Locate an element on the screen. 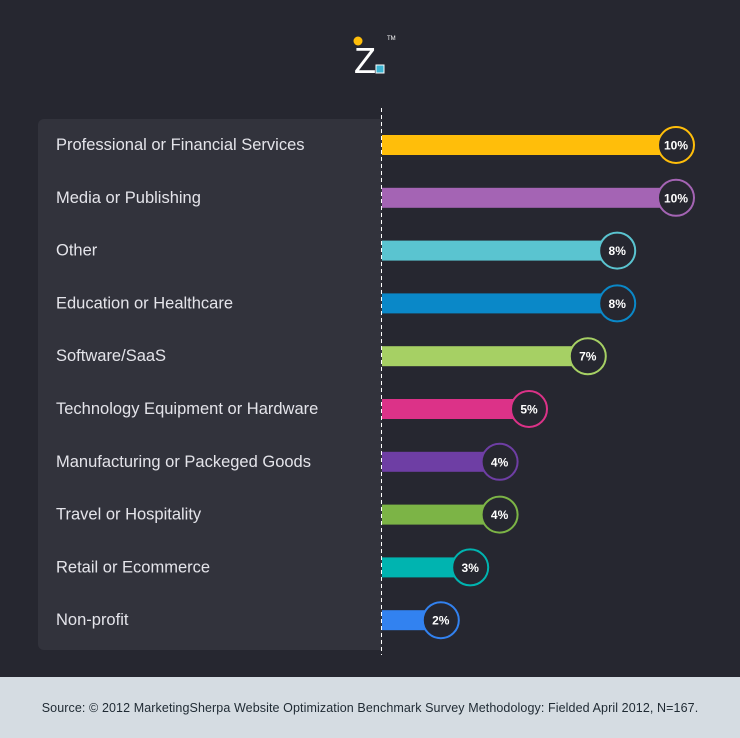 The width and height of the screenshot is (740, 738). logo-yellow-dot is located at coordinates (358, 41).